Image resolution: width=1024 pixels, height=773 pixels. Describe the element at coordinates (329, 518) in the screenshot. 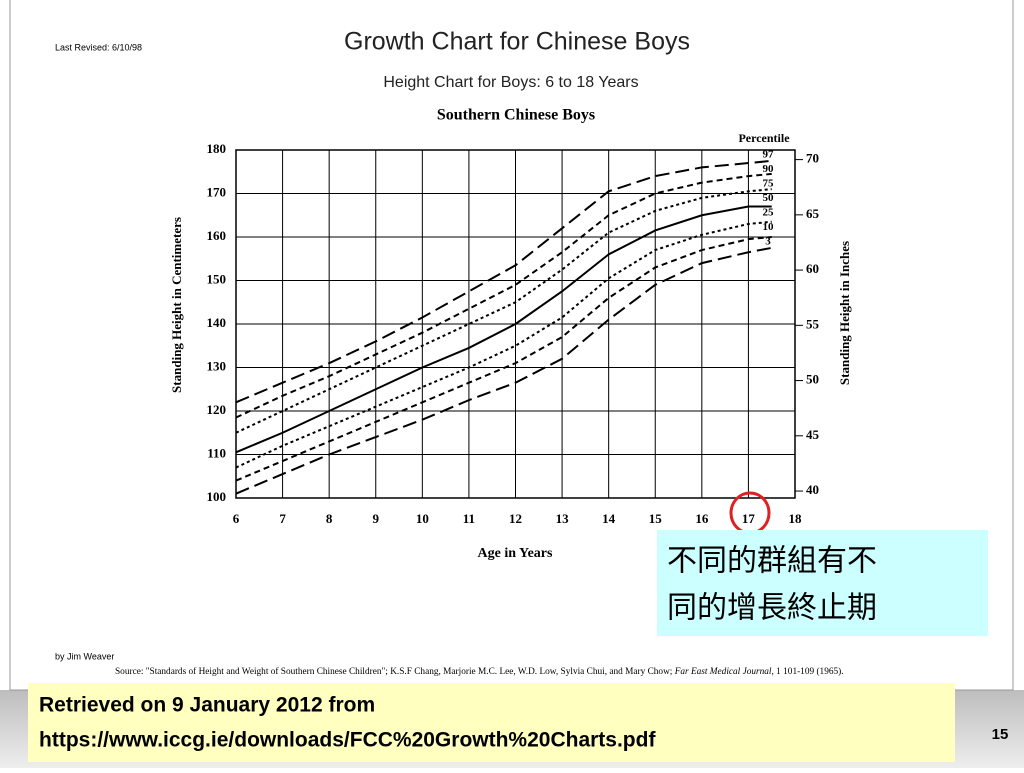

I see `x-tick-label: 8` at that location.